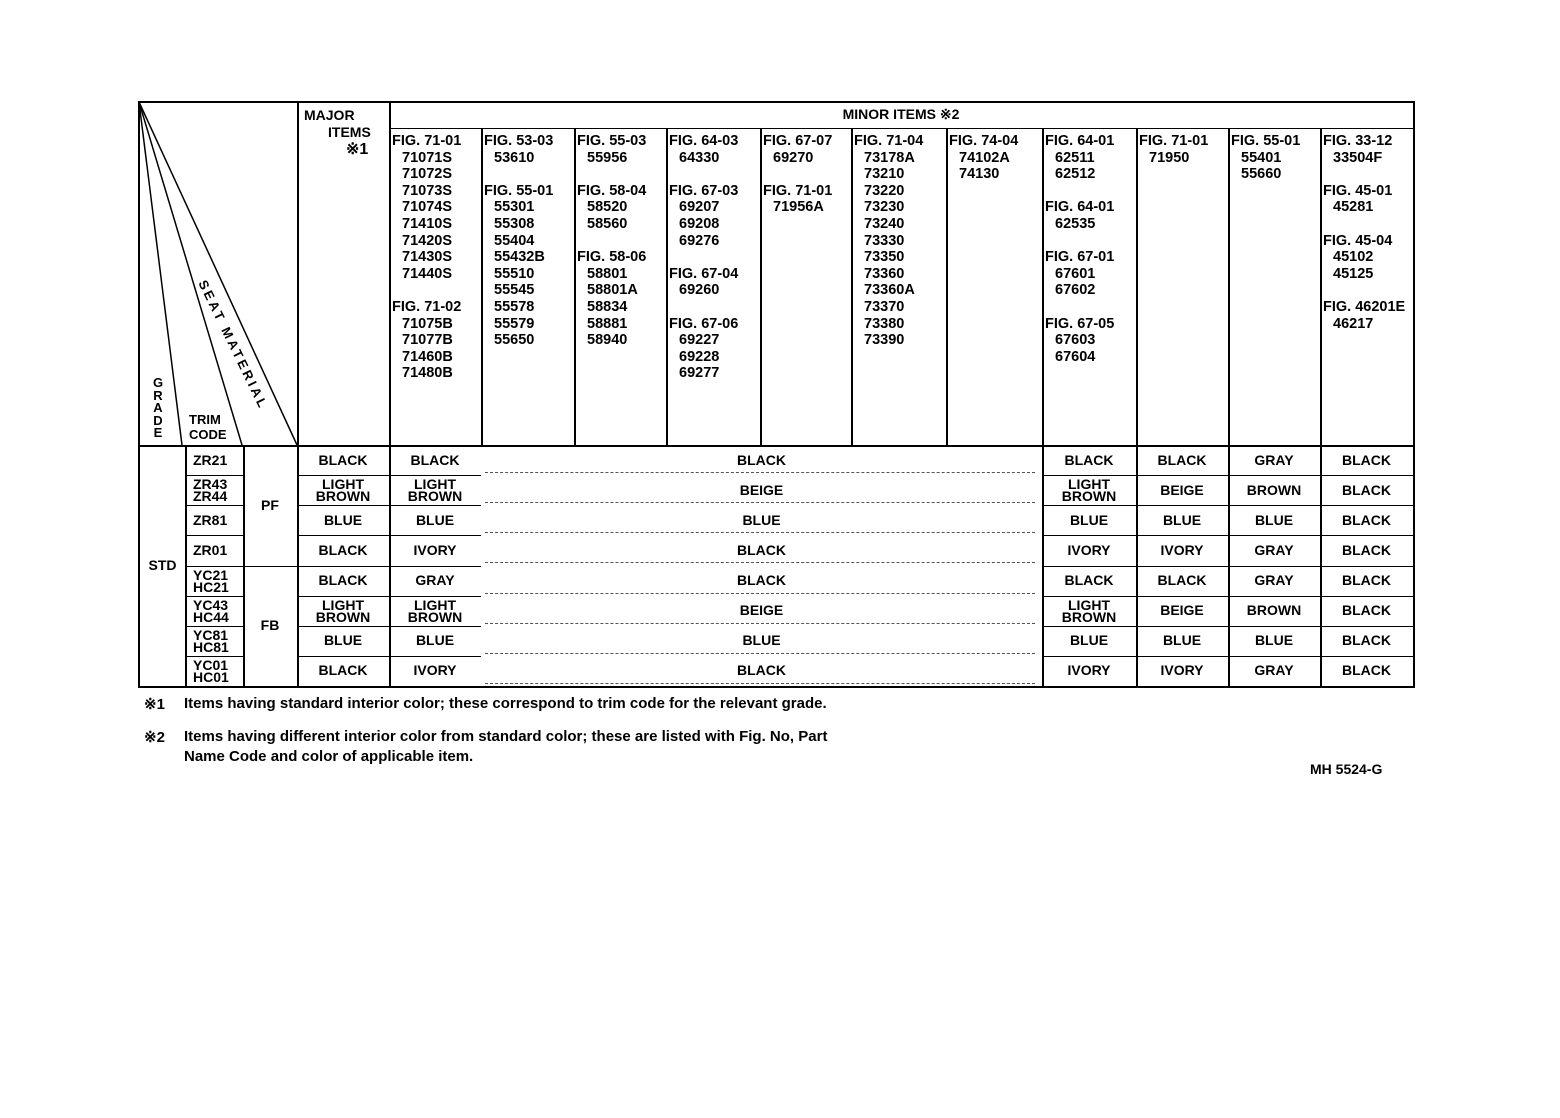  Describe the element at coordinates (984, 141) in the screenshot. I see `figure-number: FIG. 74-04` at that location.